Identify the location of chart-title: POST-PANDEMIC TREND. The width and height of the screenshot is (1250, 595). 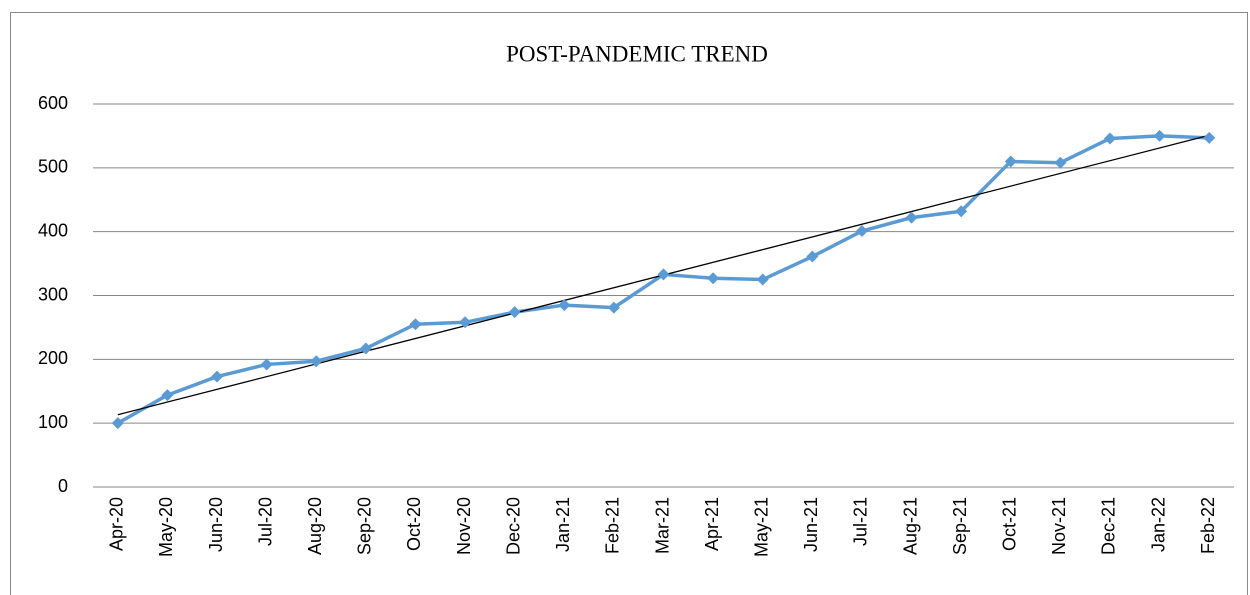
(637, 53).